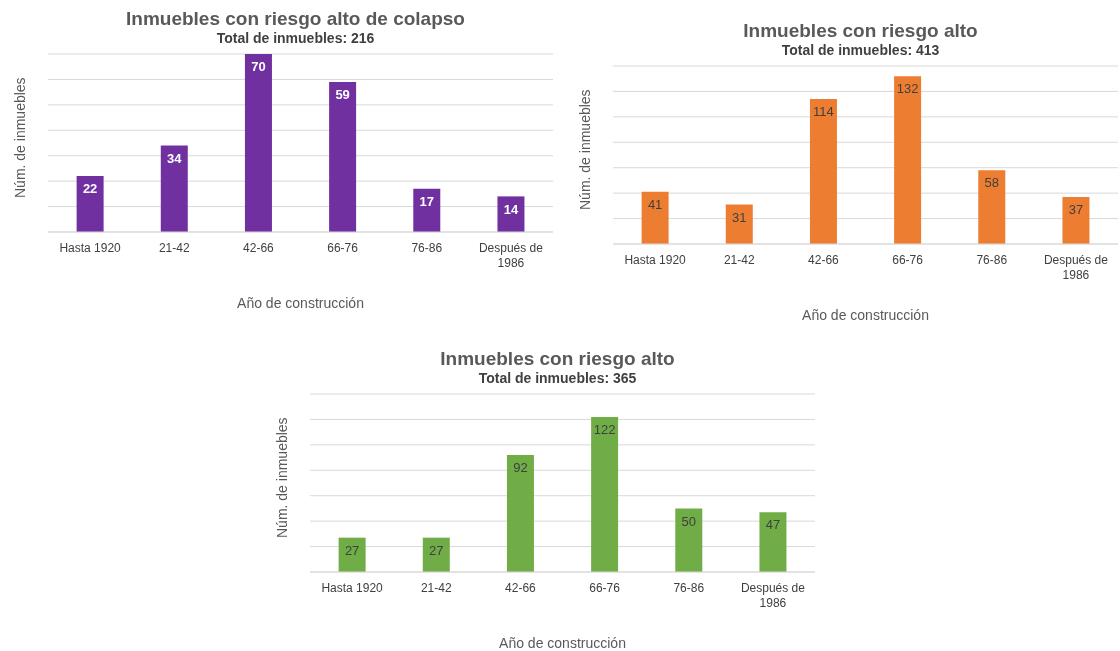  I want to click on data-label: 59, so click(342, 95).